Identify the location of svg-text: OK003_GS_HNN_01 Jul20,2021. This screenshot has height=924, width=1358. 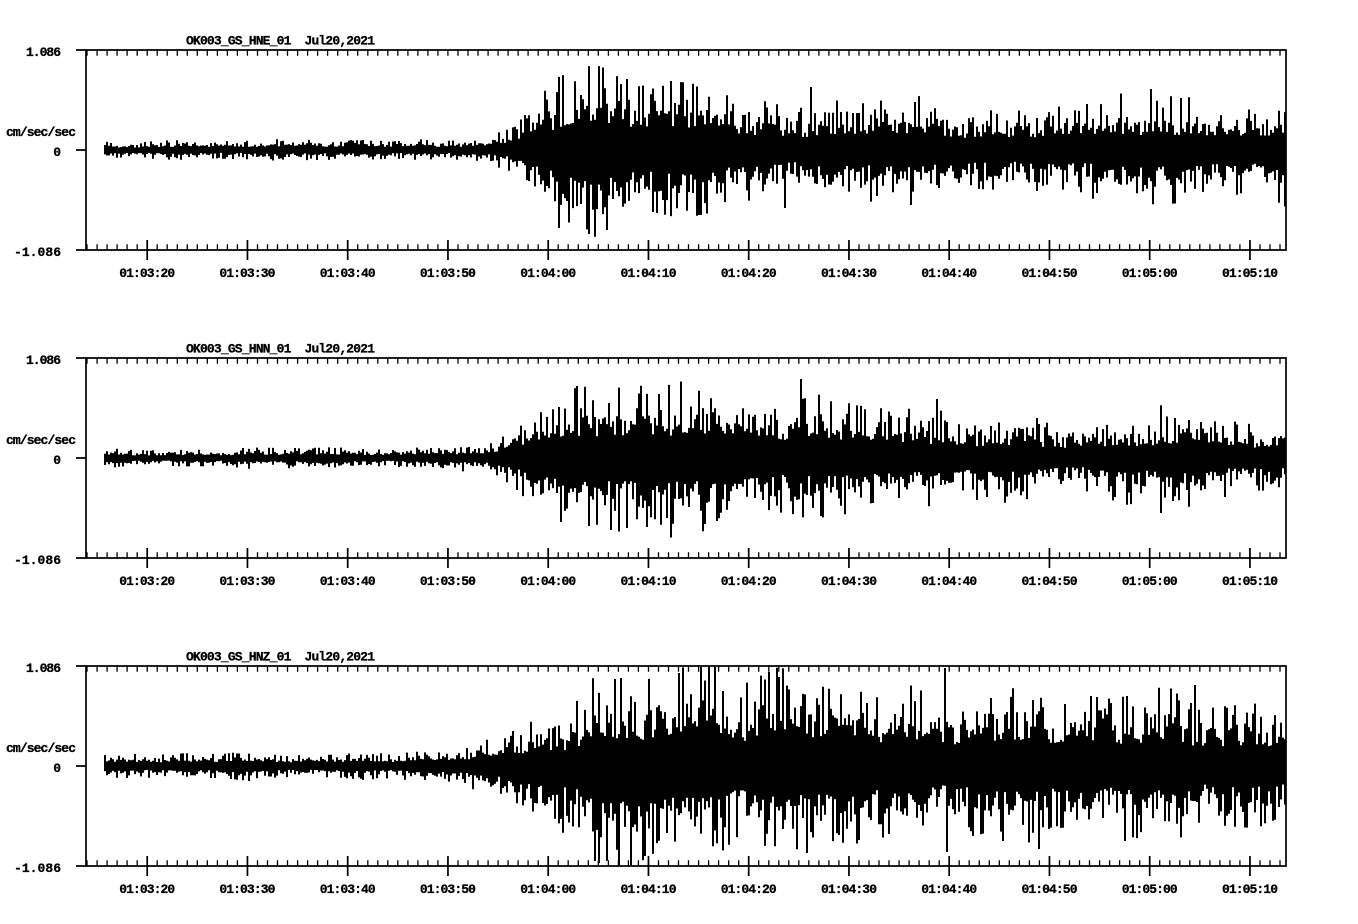
(280, 349).